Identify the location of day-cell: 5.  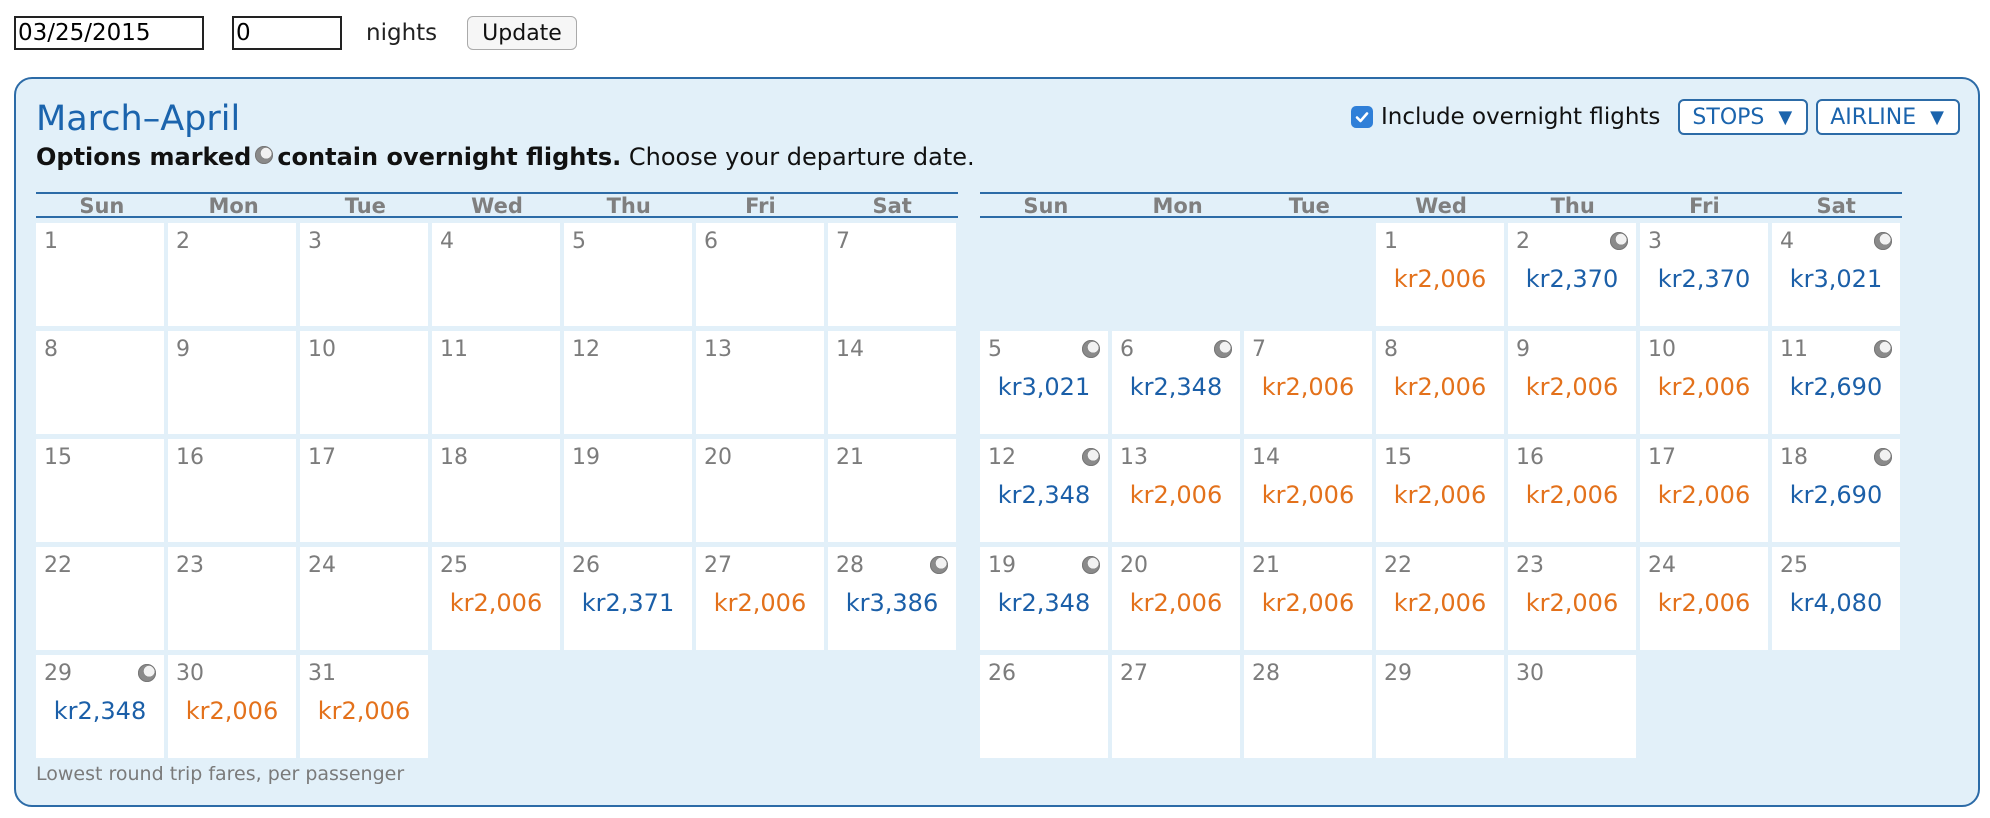
(628, 274).